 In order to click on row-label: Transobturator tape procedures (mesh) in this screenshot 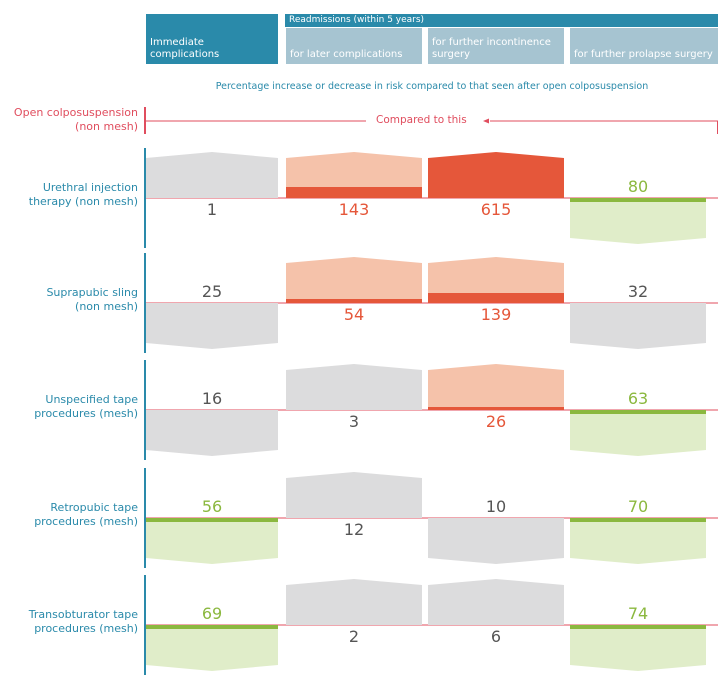, I will do `click(69, 622)`.